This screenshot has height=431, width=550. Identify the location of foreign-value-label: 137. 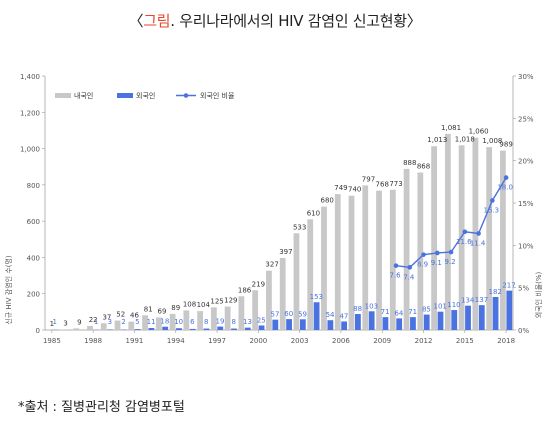
(481, 300).